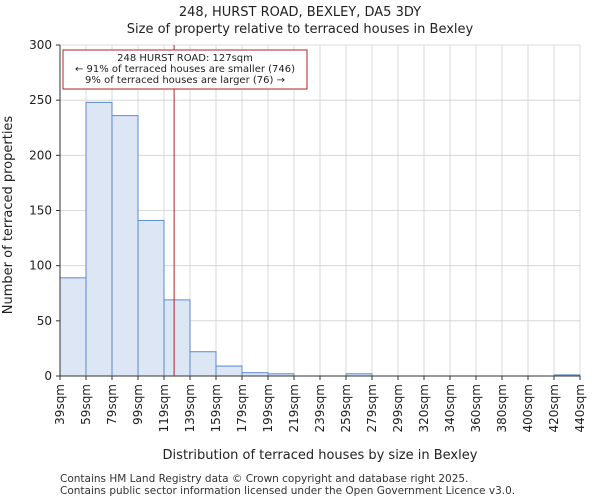  What do you see at coordinates (268, 408) in the screenshot?
I see `x-tick-label-199sqm: 199sqm` at bounding box center [268, 408].